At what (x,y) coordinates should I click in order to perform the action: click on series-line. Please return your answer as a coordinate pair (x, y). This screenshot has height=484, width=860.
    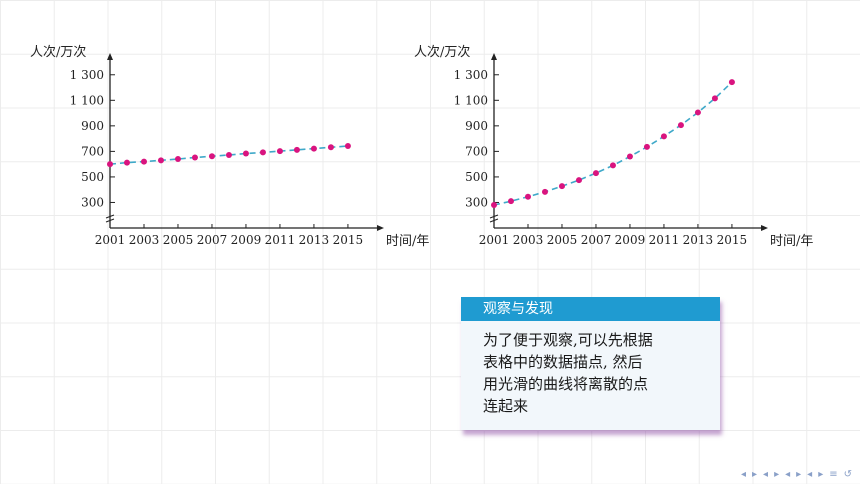
    Looking at the image, I should click on (613, 143).